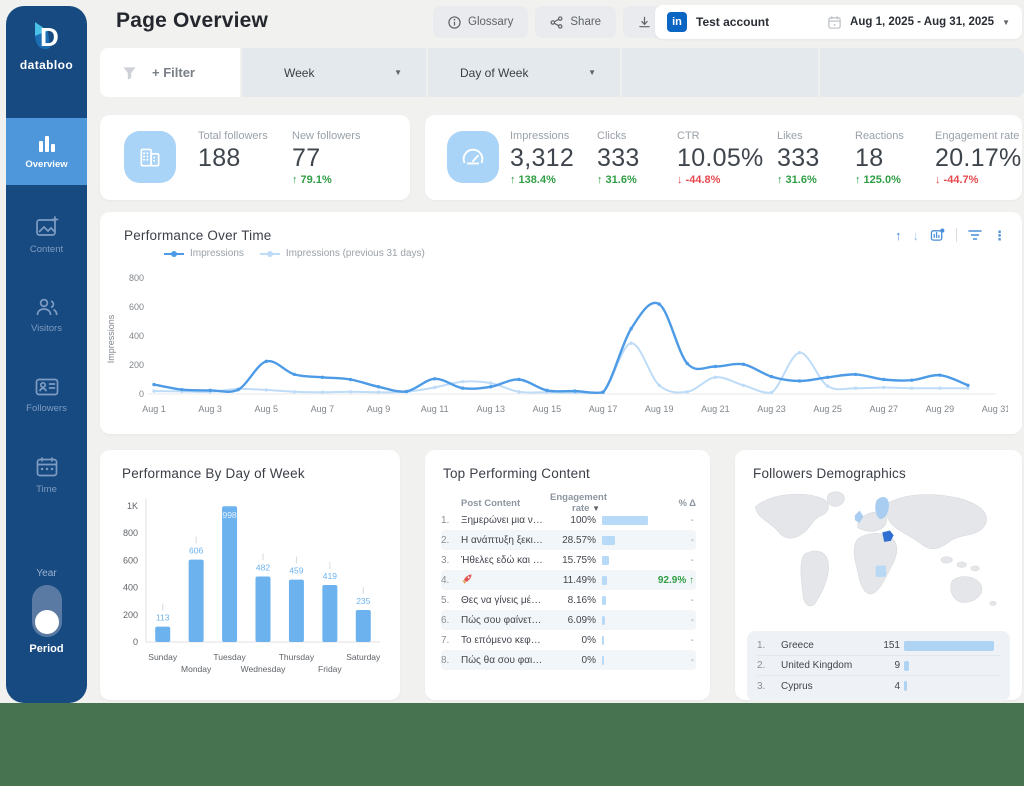  What do you see at coordinates (516, 473) in the screenshot?
I see `table-title: Top Performing Content` at bounding box center [516, 473].